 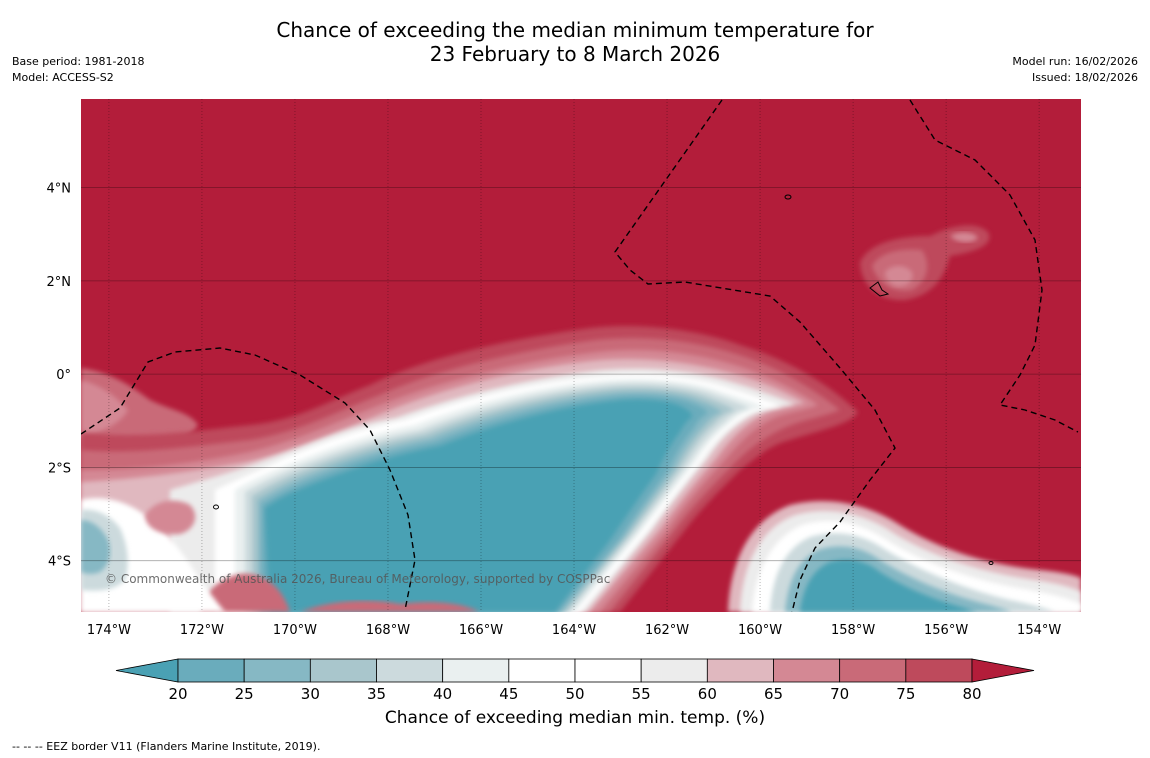 What do you see at coordinates (641, 692) in the screenshot?
I see `colorbar-tick-label: 55` at bounding box center [641, 692].